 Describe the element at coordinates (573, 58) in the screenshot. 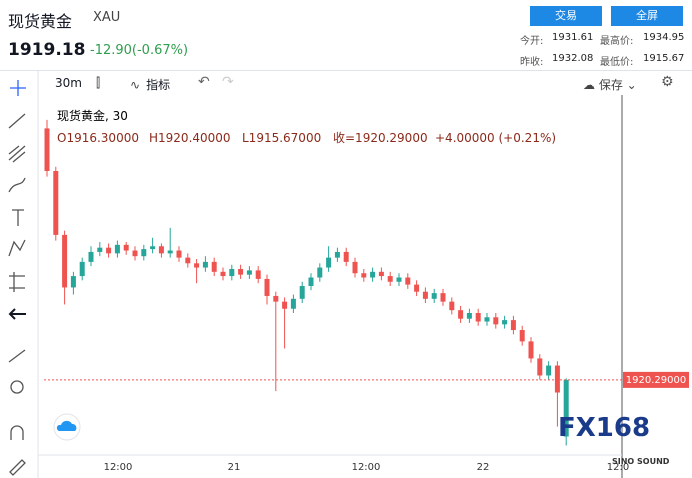

I see `stat-value: 1932.08` at that location.